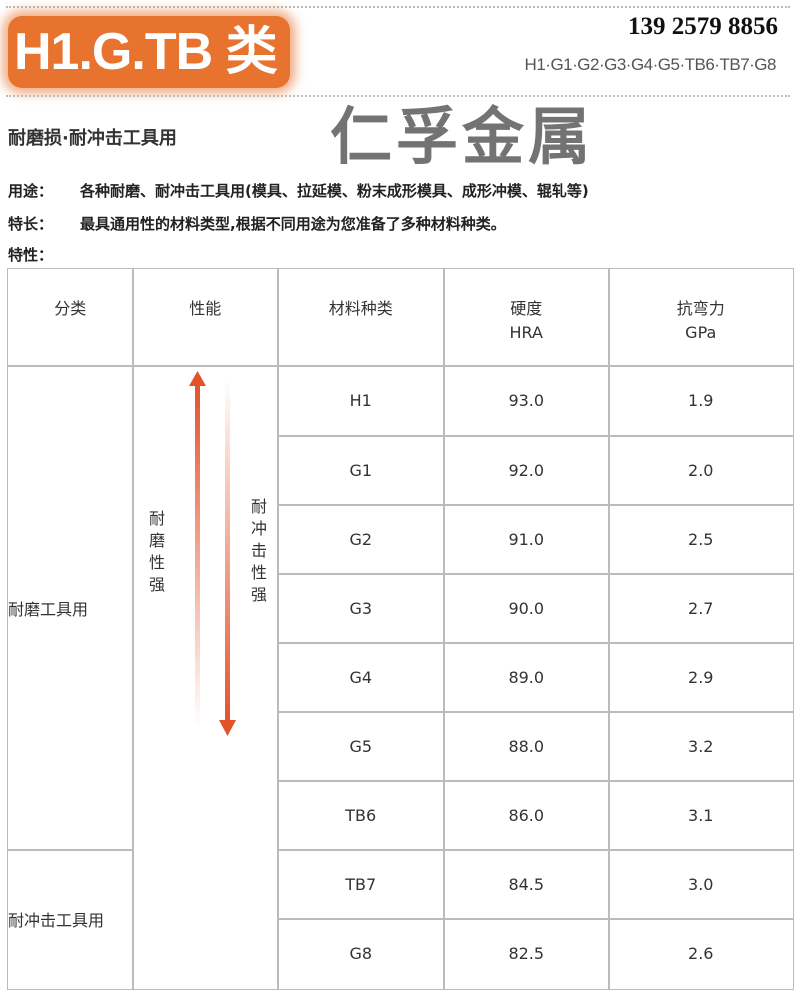 This screenshot has height=995, width=800. What do you see at coordinates (526, 746) in the screenshot?
I see `hardness-cell: 88.0` at bounding box center [526, 746].